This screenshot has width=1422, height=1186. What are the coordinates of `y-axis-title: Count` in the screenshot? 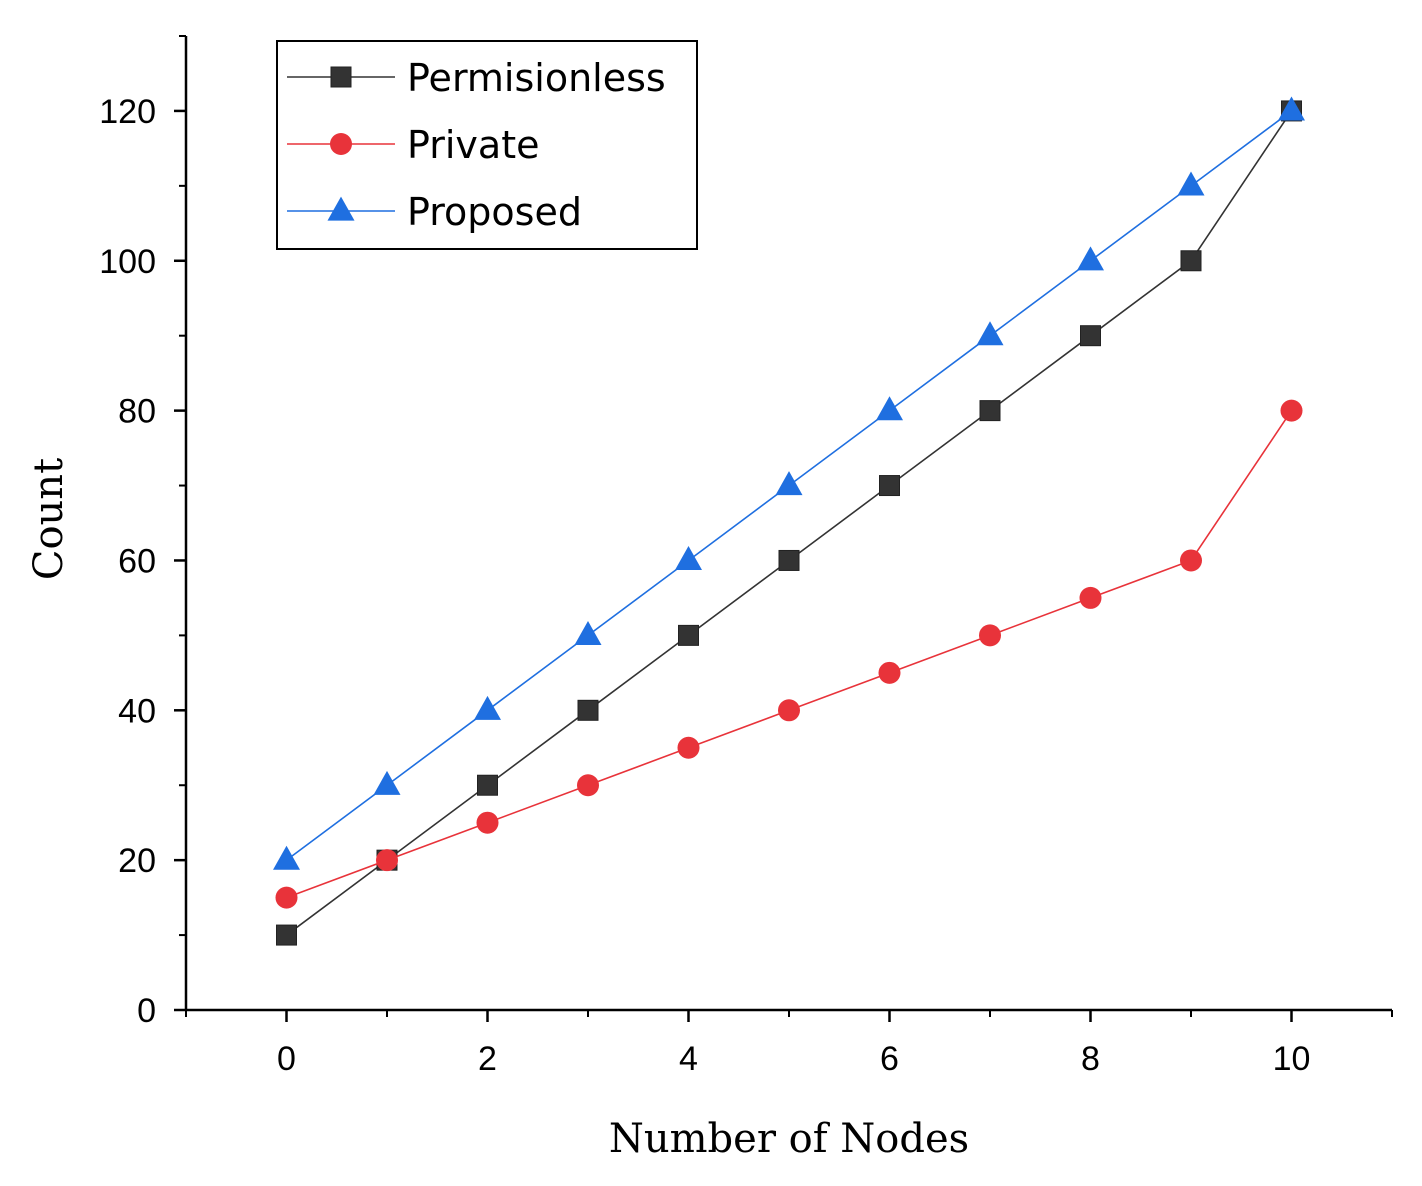 It's located at (49, 519).